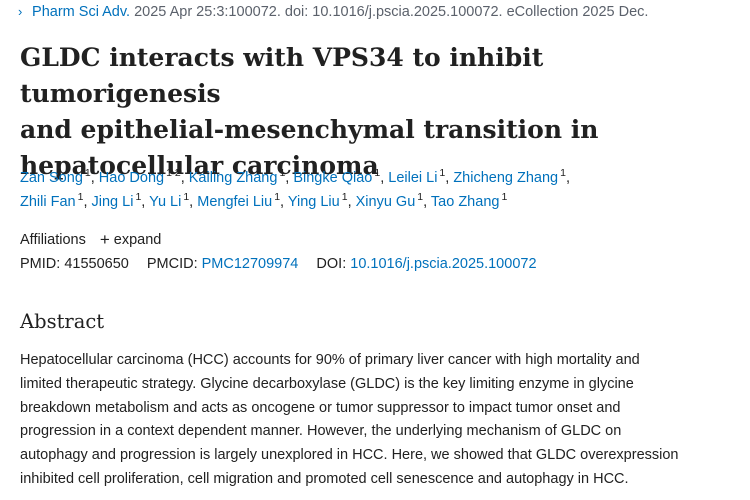 Image resolution: width=750 pixels, height=500 pixels. I want to click on author-link: Xinyu Gu, so click(385, 202).